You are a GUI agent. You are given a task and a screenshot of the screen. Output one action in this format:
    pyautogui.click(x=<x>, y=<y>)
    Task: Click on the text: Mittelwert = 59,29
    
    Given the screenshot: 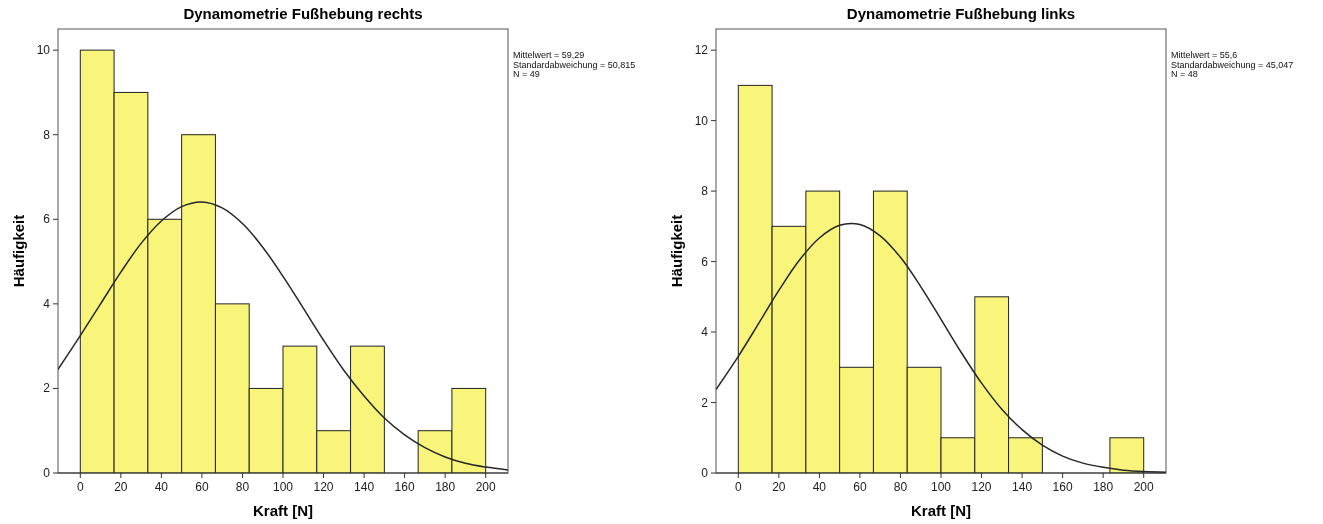 What is the action you would take?
    pyautogui.click(x=549, y=55)
    